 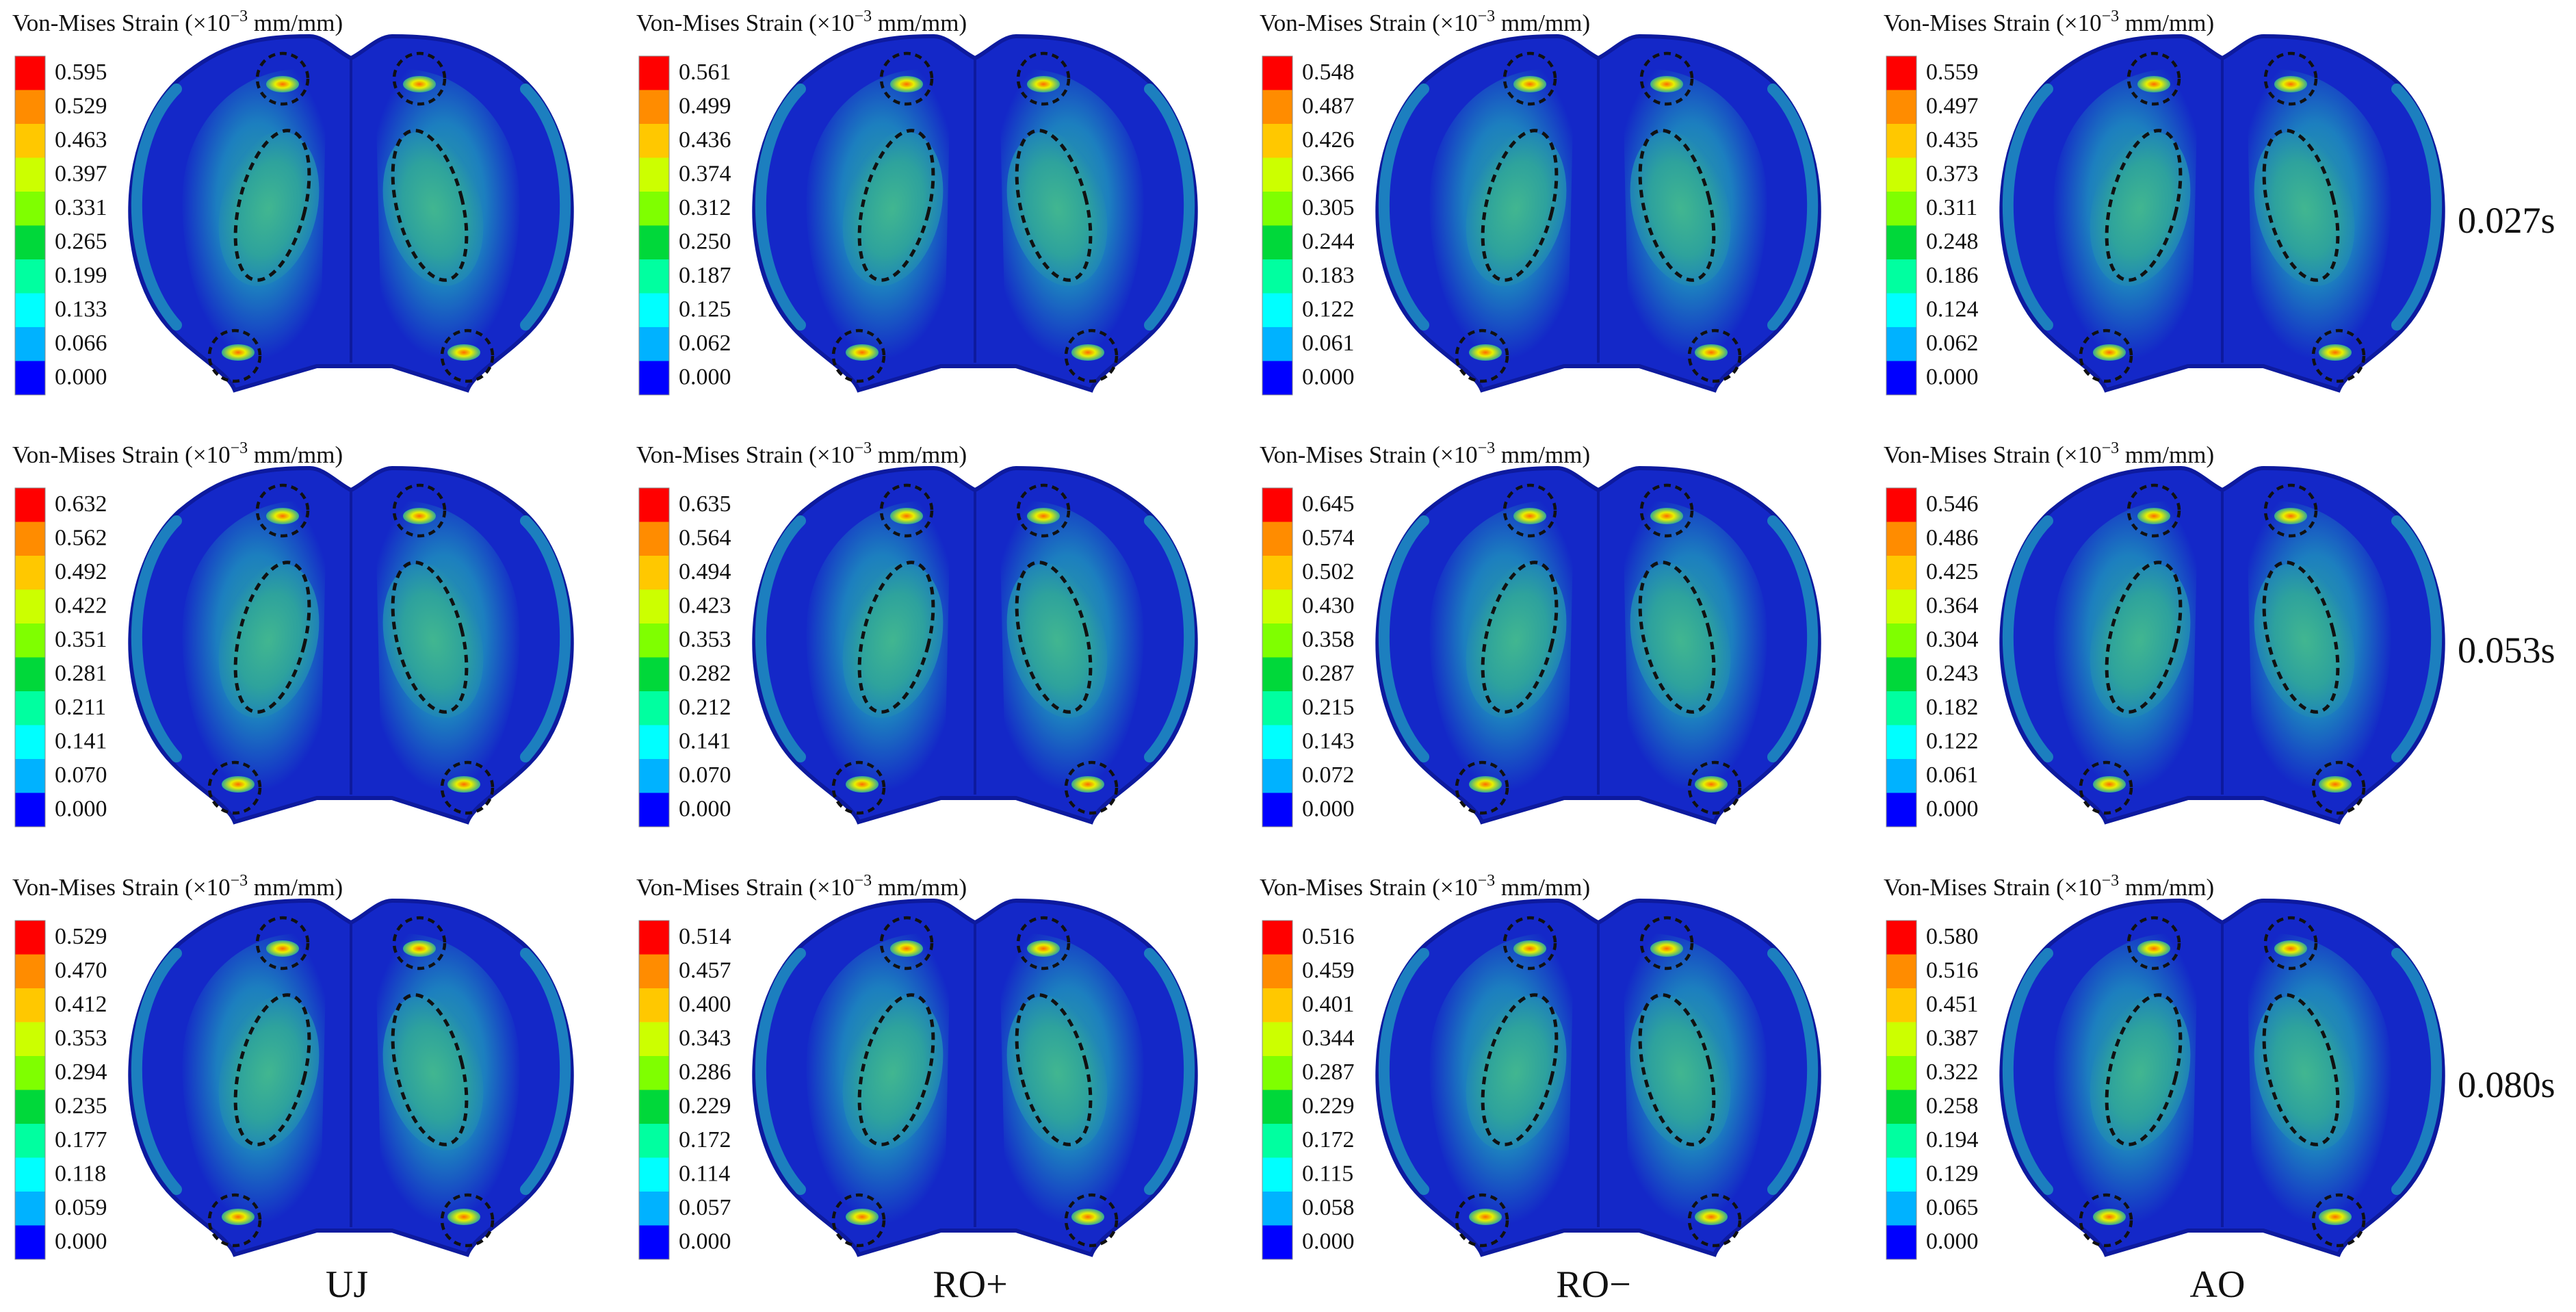 I want to click on colorbar-tick-label: 0.065, so click(x=1953, y=1208).